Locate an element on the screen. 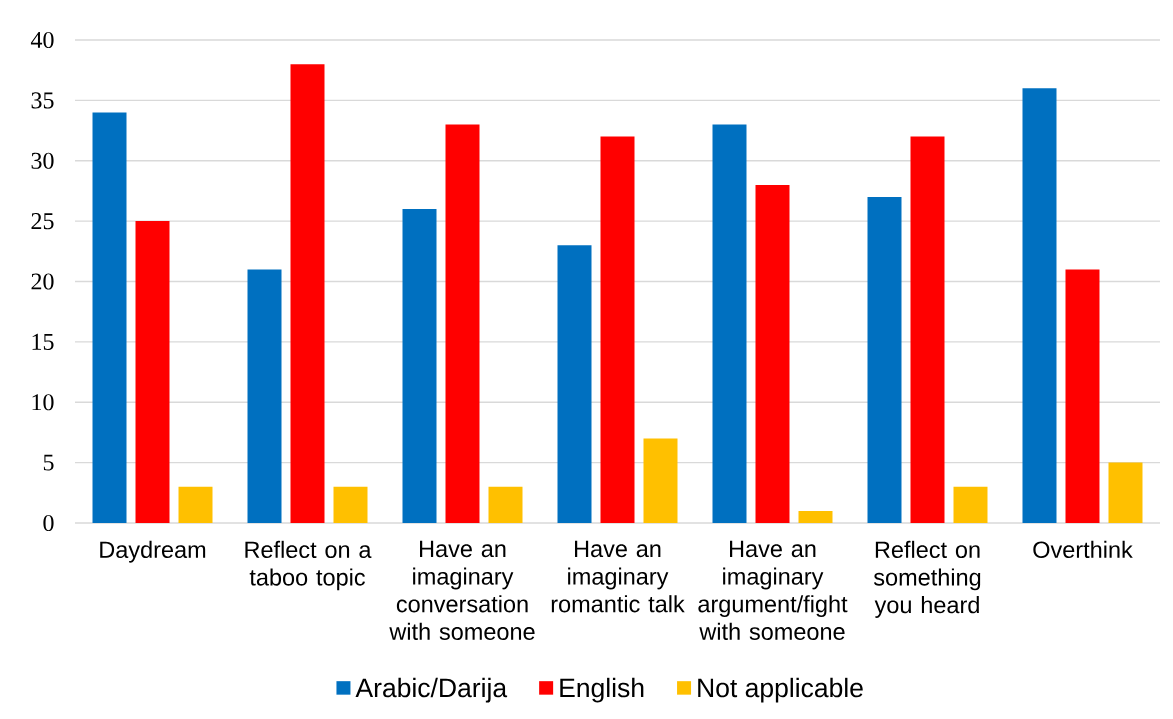 Image resolution: width=1173 pixels, height=719 pixels. y-tick-label: 15 is located at coordinates (43, 341).